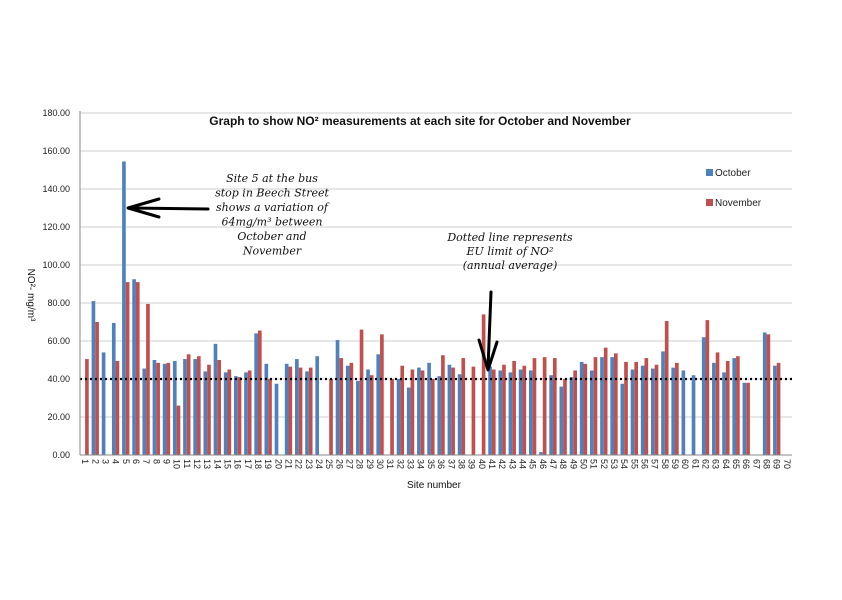 The width and height of the screenshot is (842, 600). What do you see at coordinates (695, 464) in the screenshot?
I see `x-tick-label: 61` at bounding box center [695, 464].